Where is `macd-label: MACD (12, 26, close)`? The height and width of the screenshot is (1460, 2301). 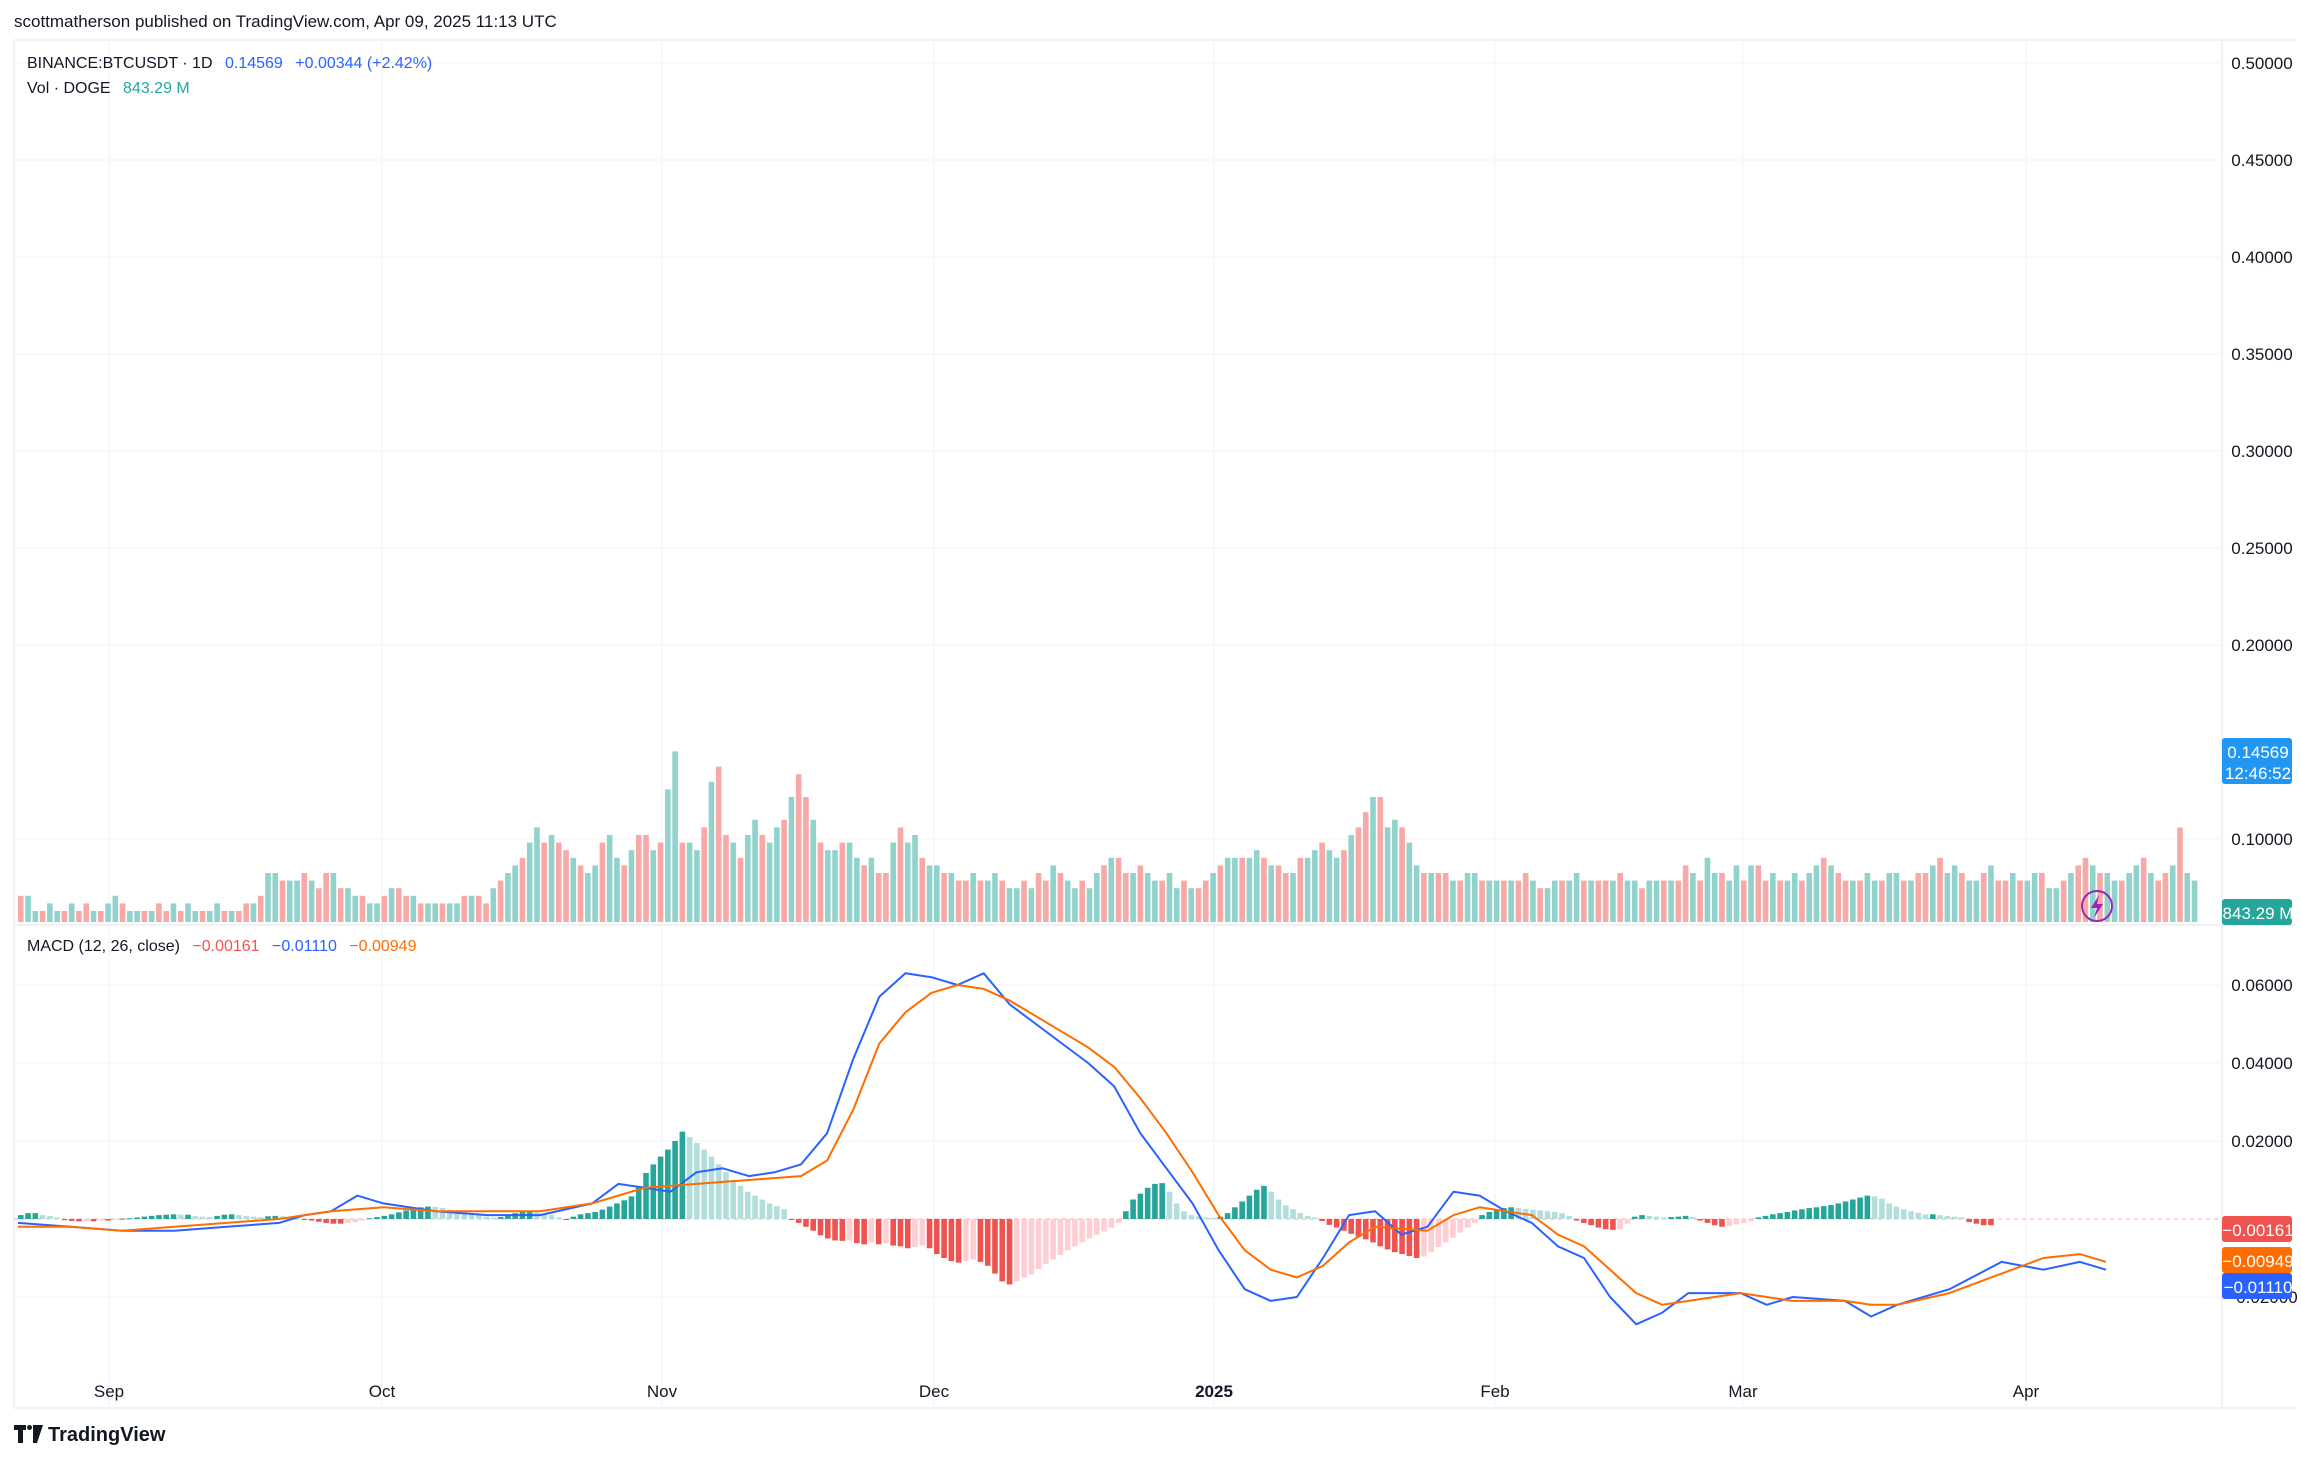
macd-label: MACD (12, 26, close) is located at coordinates (103, 946).